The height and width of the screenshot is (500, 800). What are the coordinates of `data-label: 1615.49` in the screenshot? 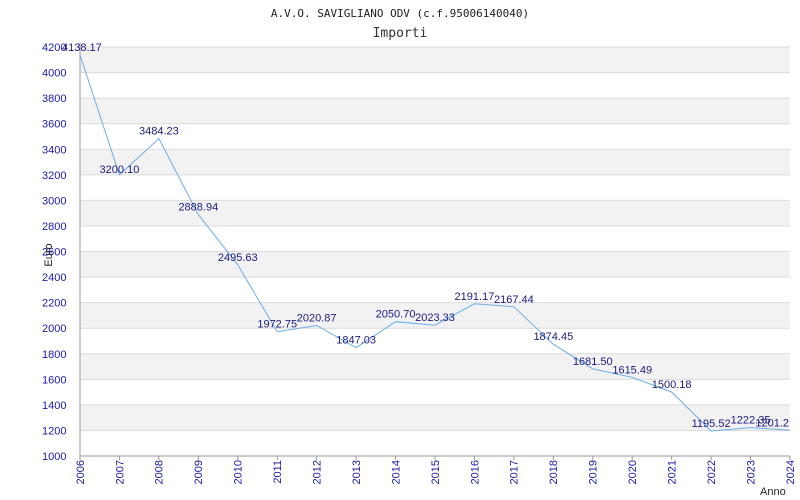 It's located at (632, 370).